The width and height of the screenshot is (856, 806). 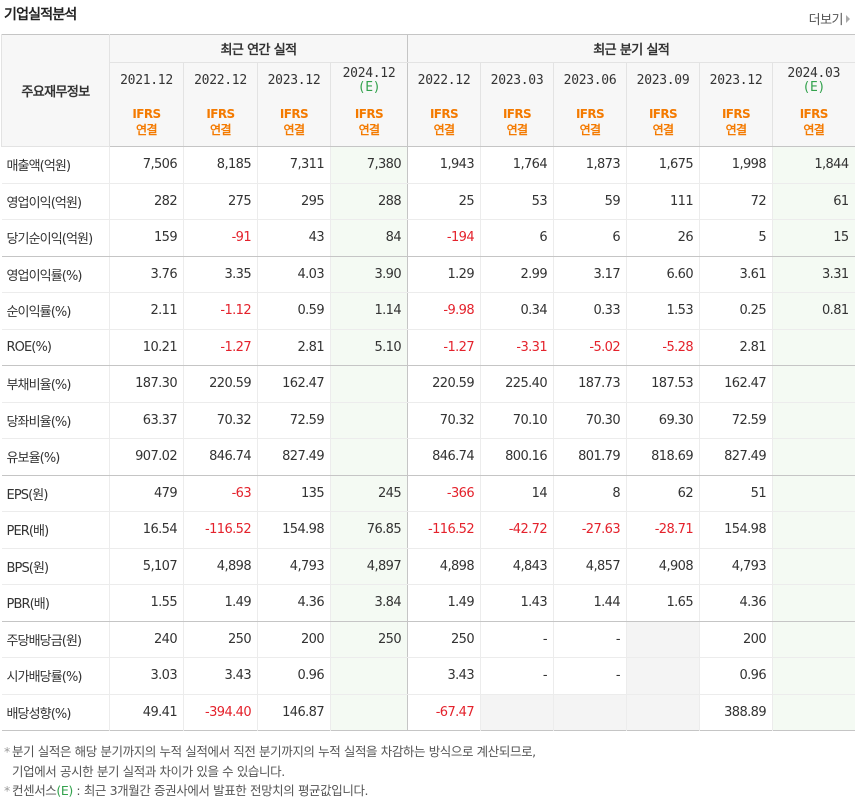 I want to click on table-cell: 846.74, so click(x=220, y=457).